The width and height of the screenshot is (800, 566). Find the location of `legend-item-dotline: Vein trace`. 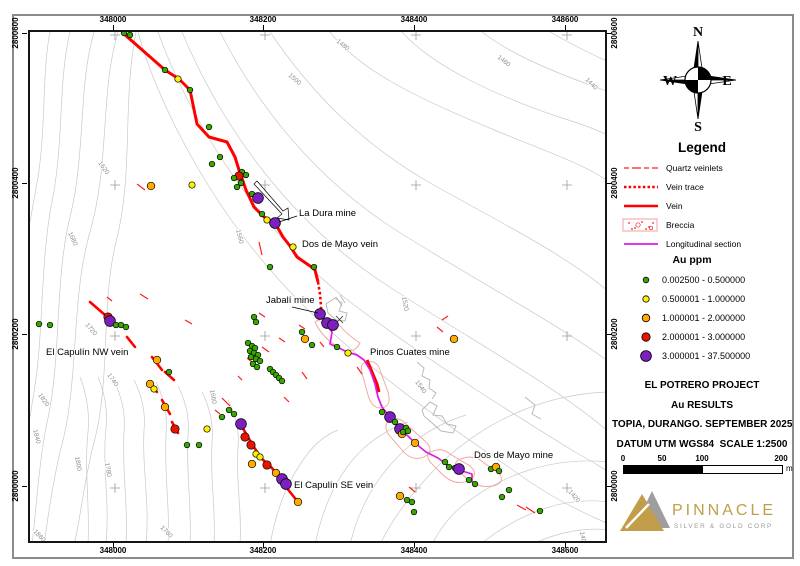

legend-item-dotline: Vein trace is located at coordinates (705, 186).